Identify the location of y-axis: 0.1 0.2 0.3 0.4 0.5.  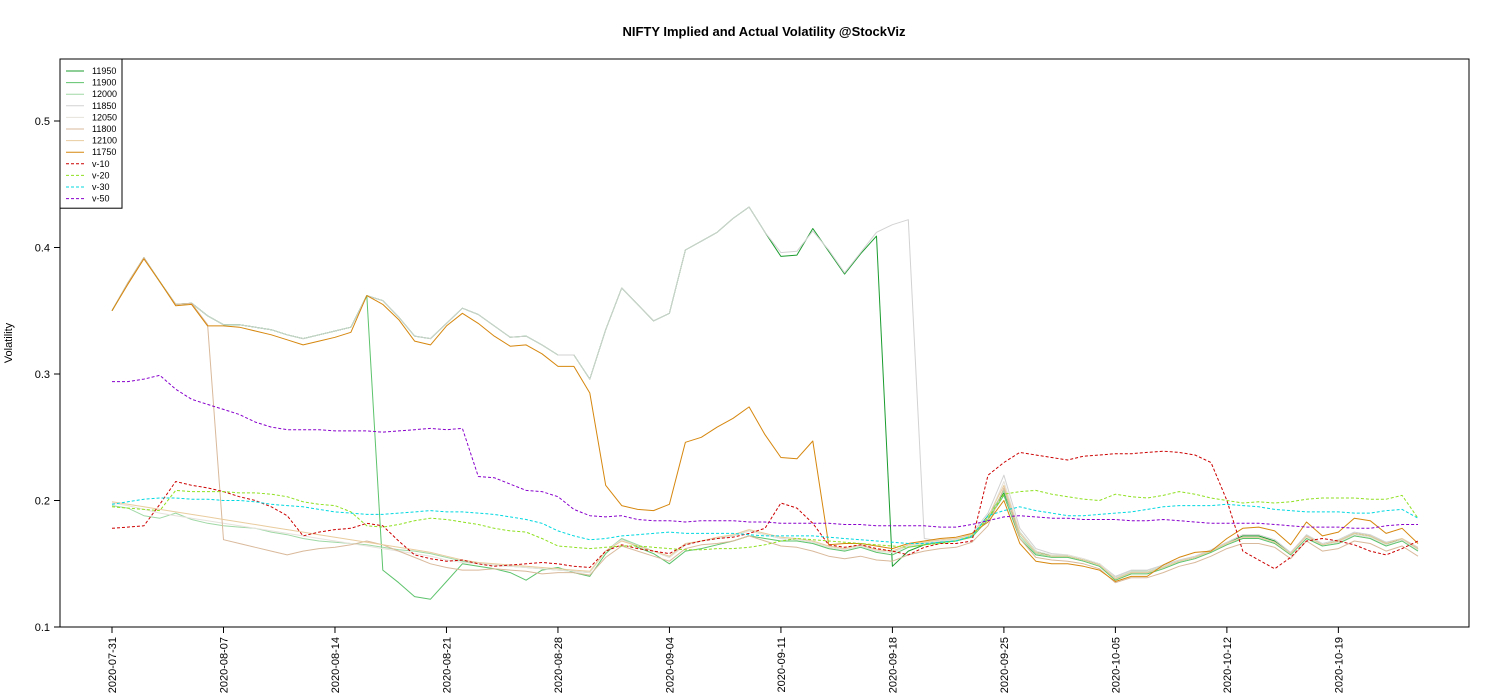
(47, 375).